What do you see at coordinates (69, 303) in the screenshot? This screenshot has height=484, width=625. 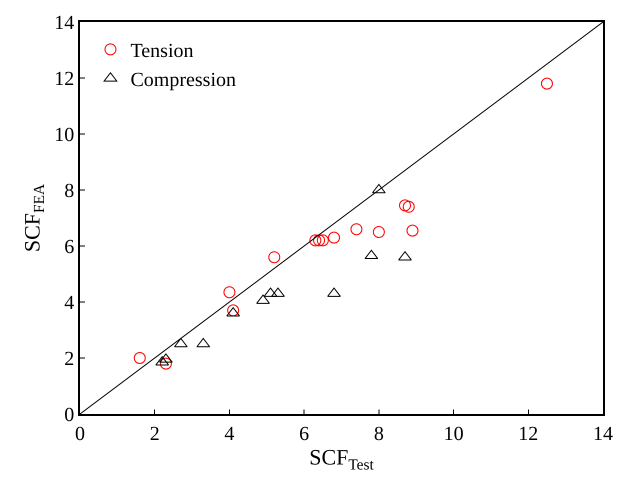 I see `y-tick-label: 4` at bounding box center [69, 303].